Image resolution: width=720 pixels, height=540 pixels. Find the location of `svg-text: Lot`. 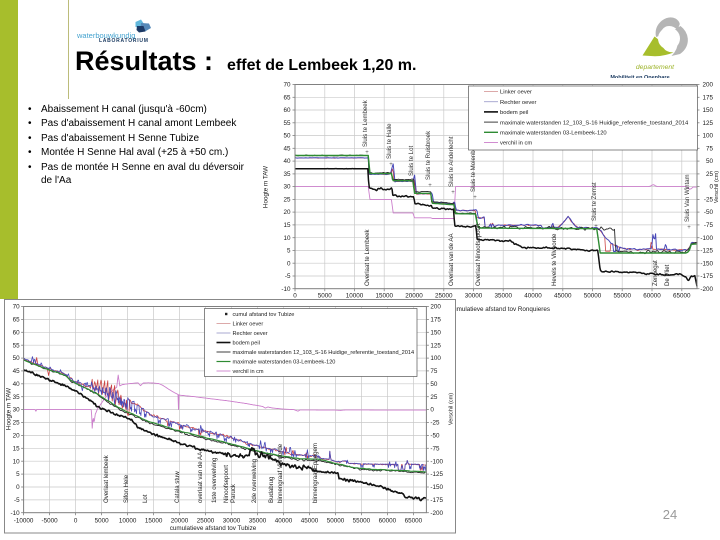

svg-text: Lot is located at coordinates (145, 498).